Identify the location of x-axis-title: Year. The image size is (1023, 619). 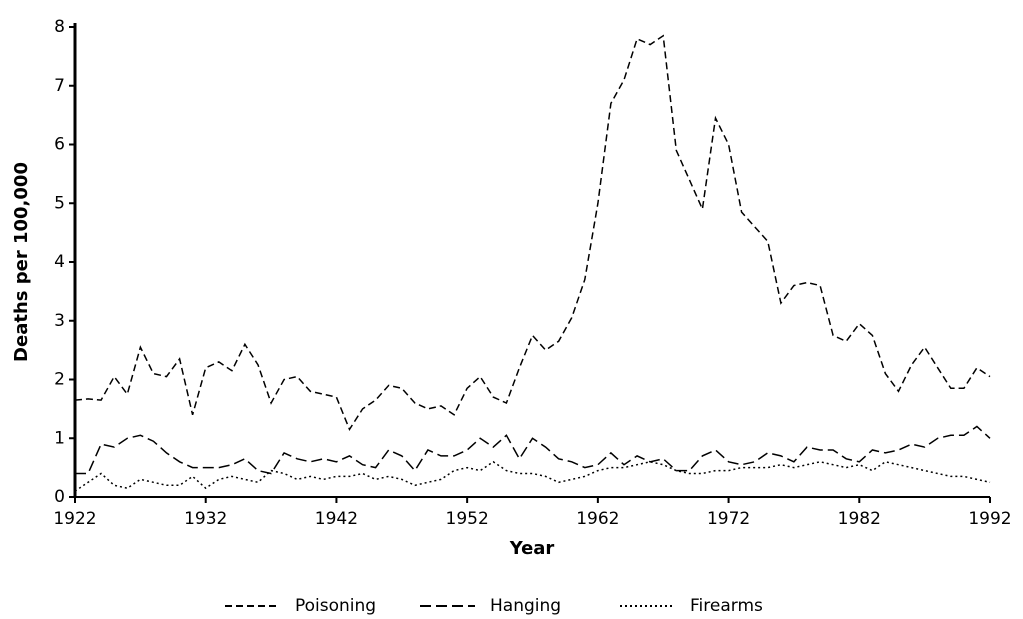
(532, 548).